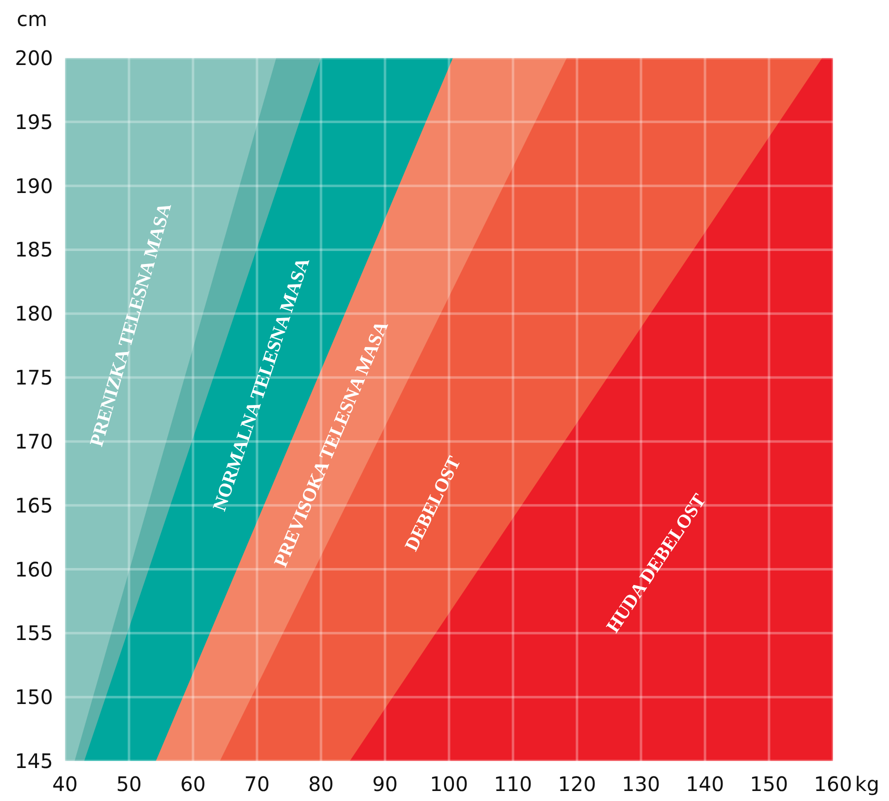 The image size is (889, 801). What do you see at coordinates (33, 250) in the screenshot?
I see `y-tick-label: 185` at bounding box center [33, 250].